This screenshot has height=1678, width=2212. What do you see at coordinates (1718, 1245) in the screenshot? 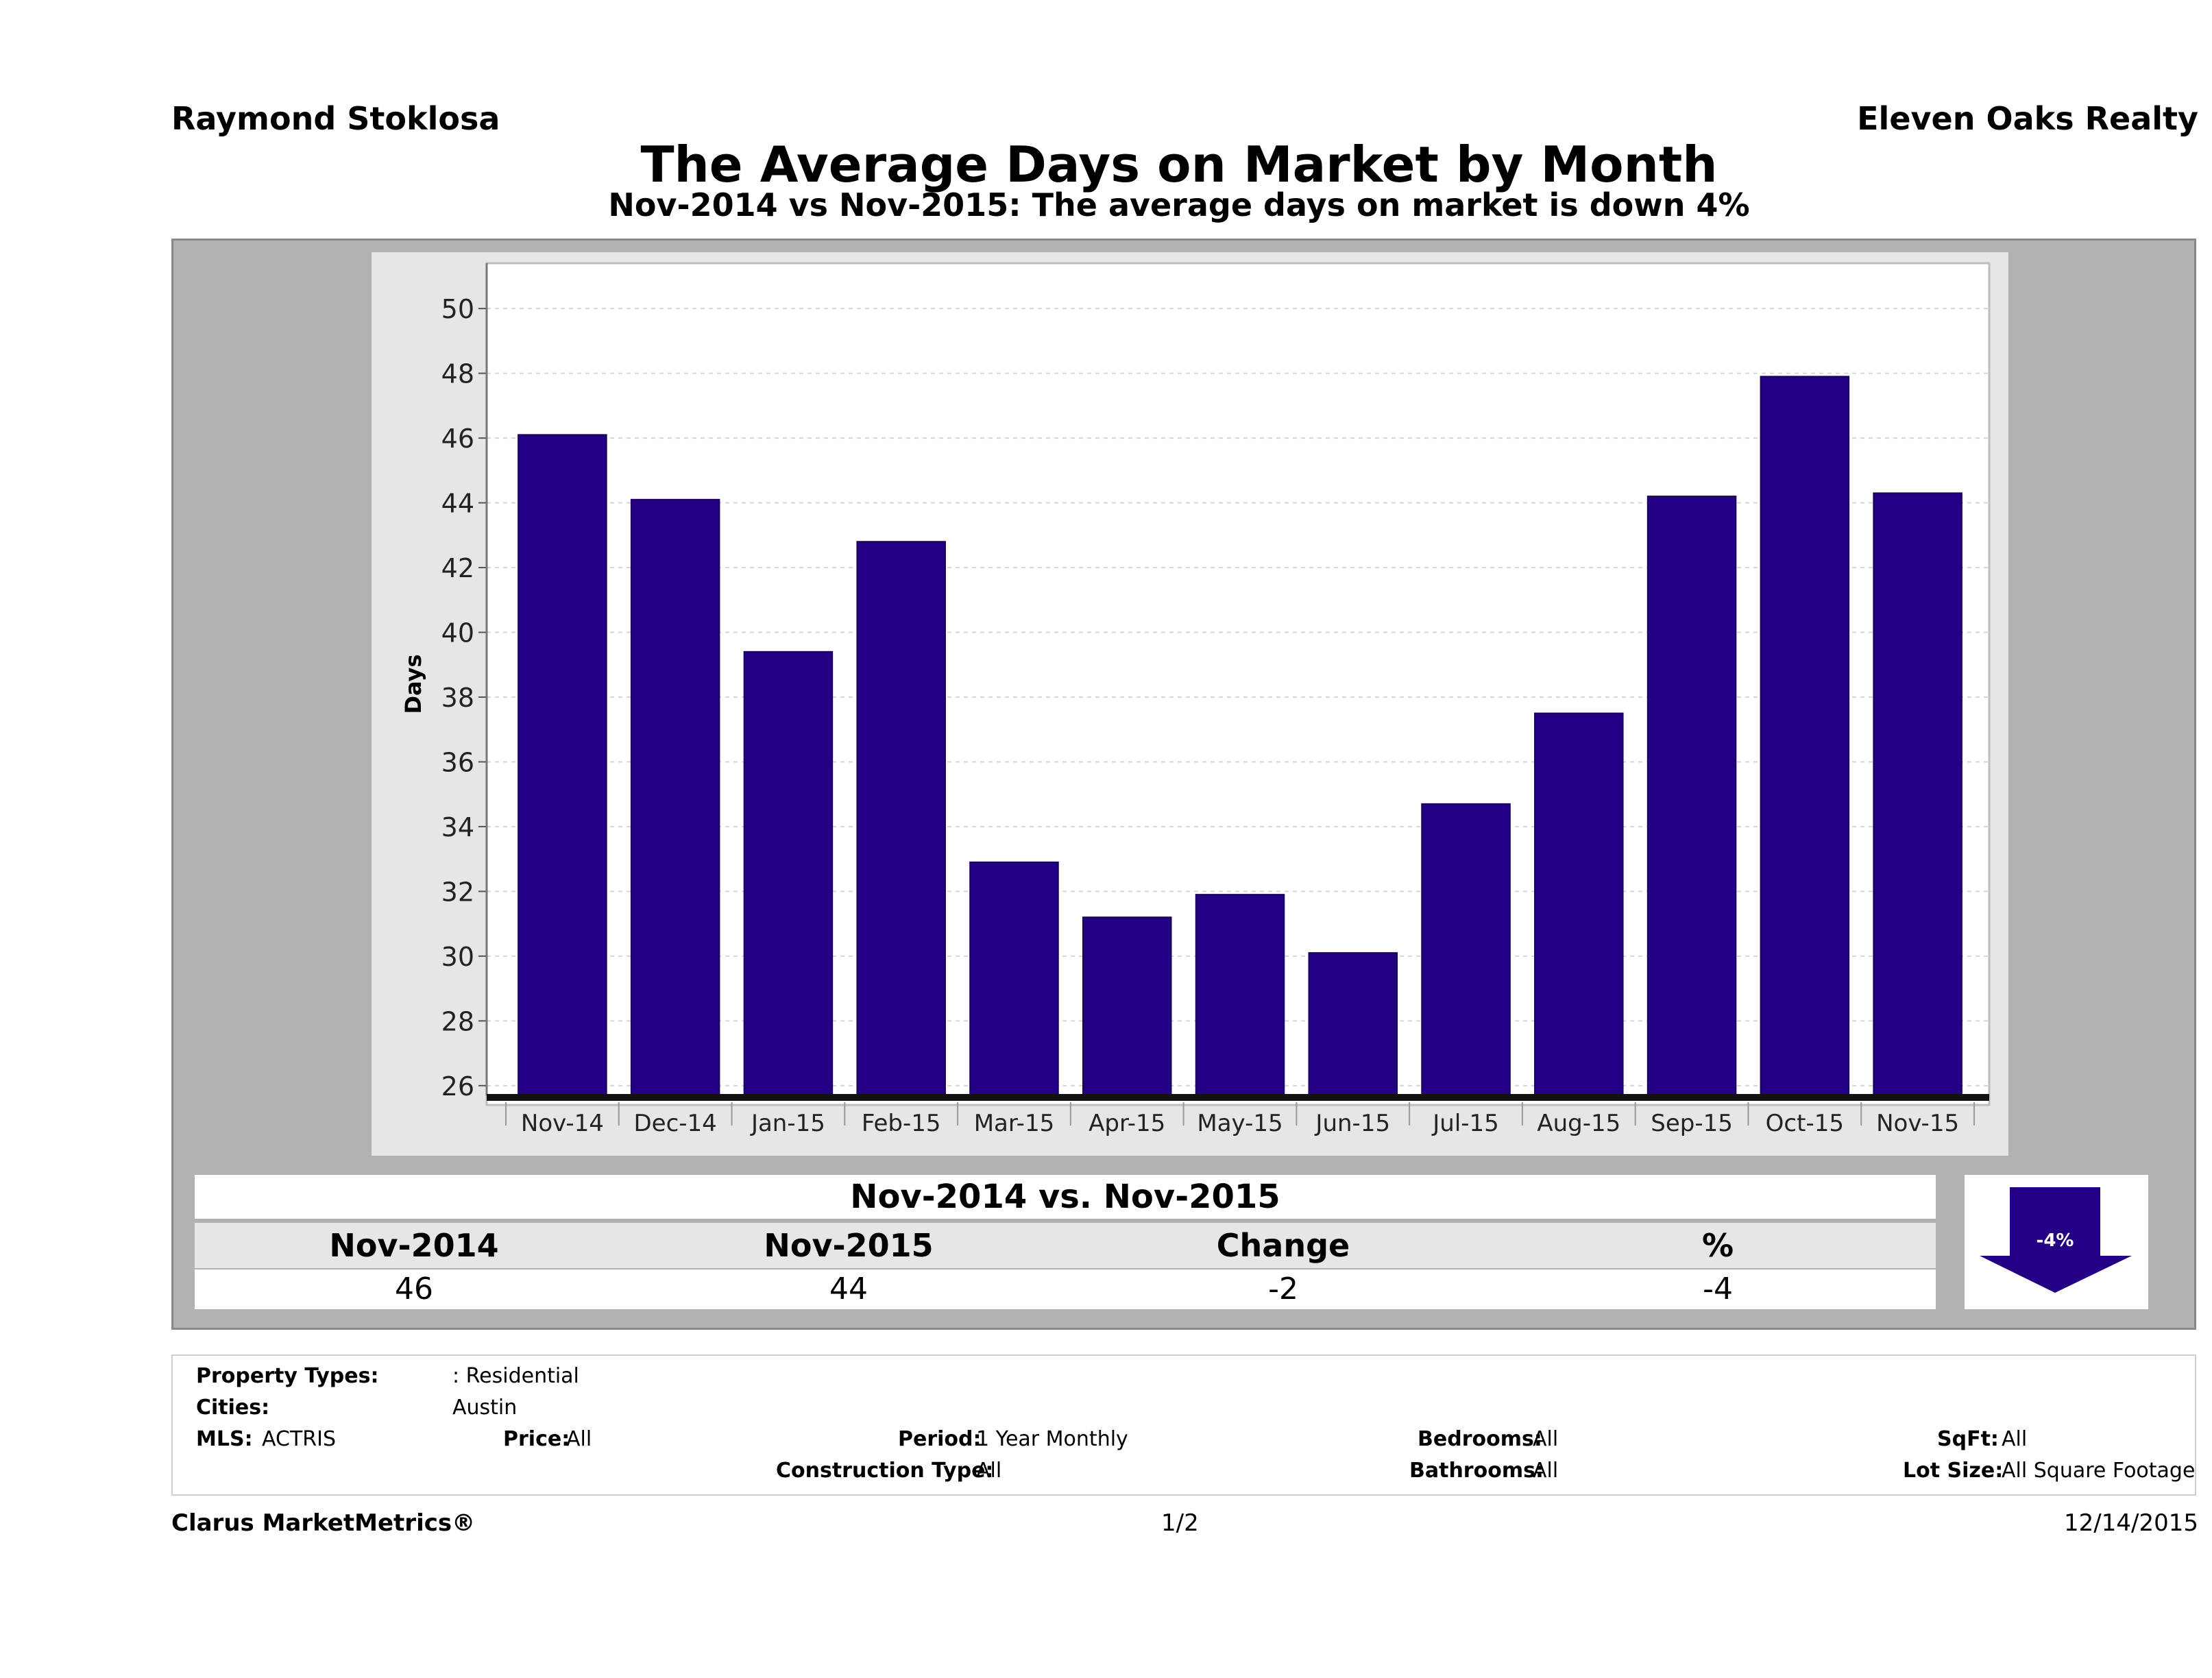
I see `summary-col-percent: %` at bounding box center [1718, 1245].